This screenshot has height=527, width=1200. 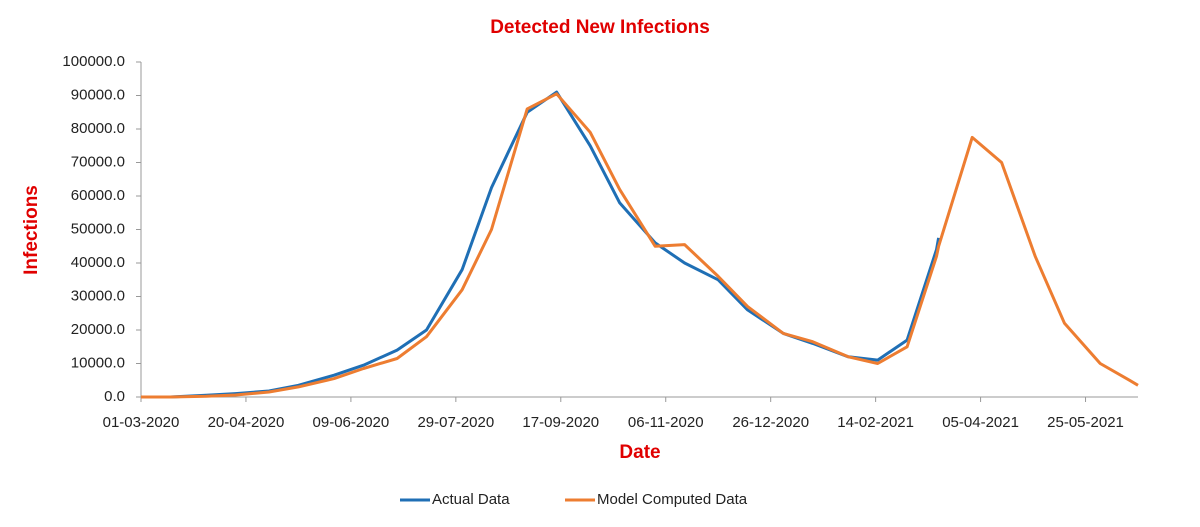 What do you see at coordinates (98, 228) in the screenshot?
I see `y-tick-label: 50000.0` at bounding box center [98, 228].